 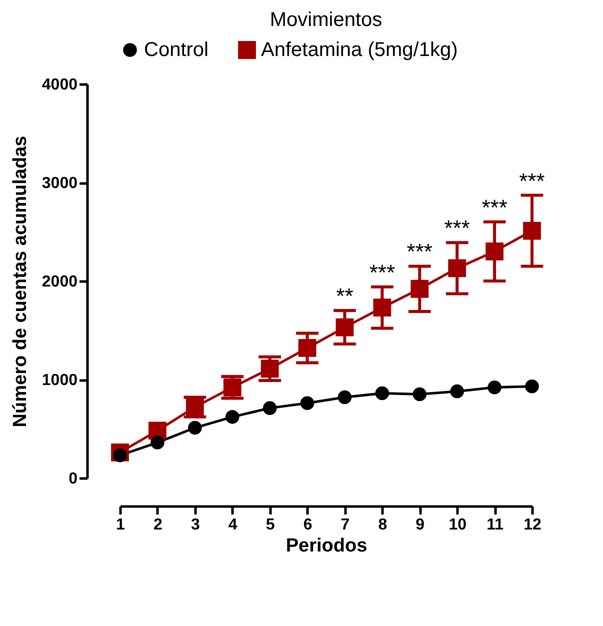 What do you see at coordinates (60, 183) in the screenshot?
I see `y-tick-label: 3000` at bounding box center [60, 183].